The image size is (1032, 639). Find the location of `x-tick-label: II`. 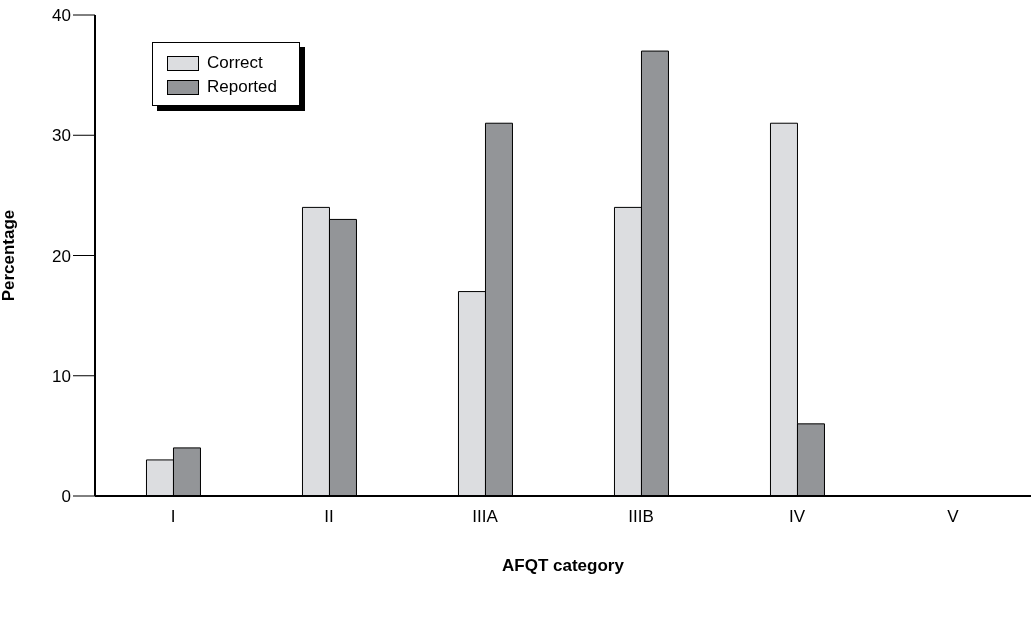

x-tick-label: II is located at coordinates (329, 517).